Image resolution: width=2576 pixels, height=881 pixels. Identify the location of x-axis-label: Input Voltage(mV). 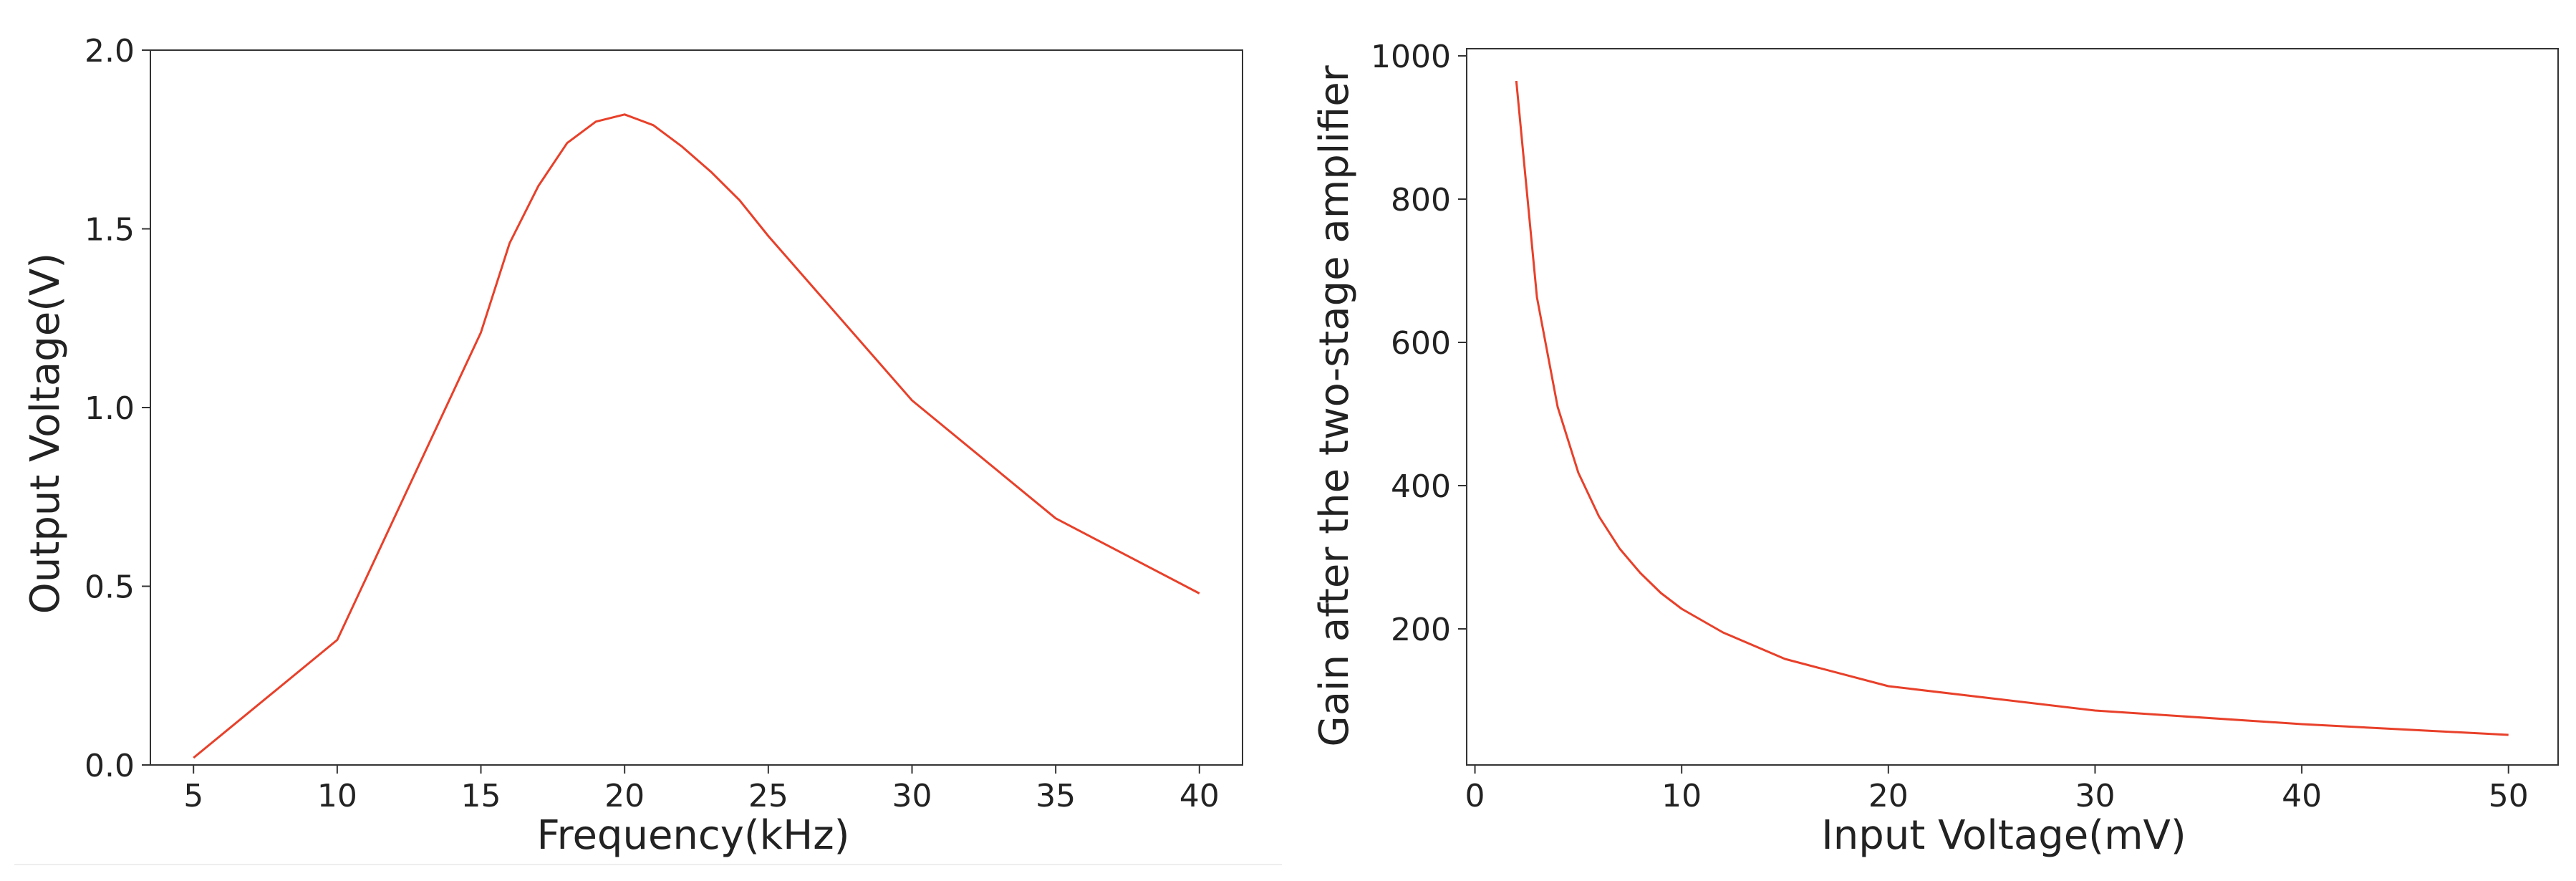
(2004, 836).